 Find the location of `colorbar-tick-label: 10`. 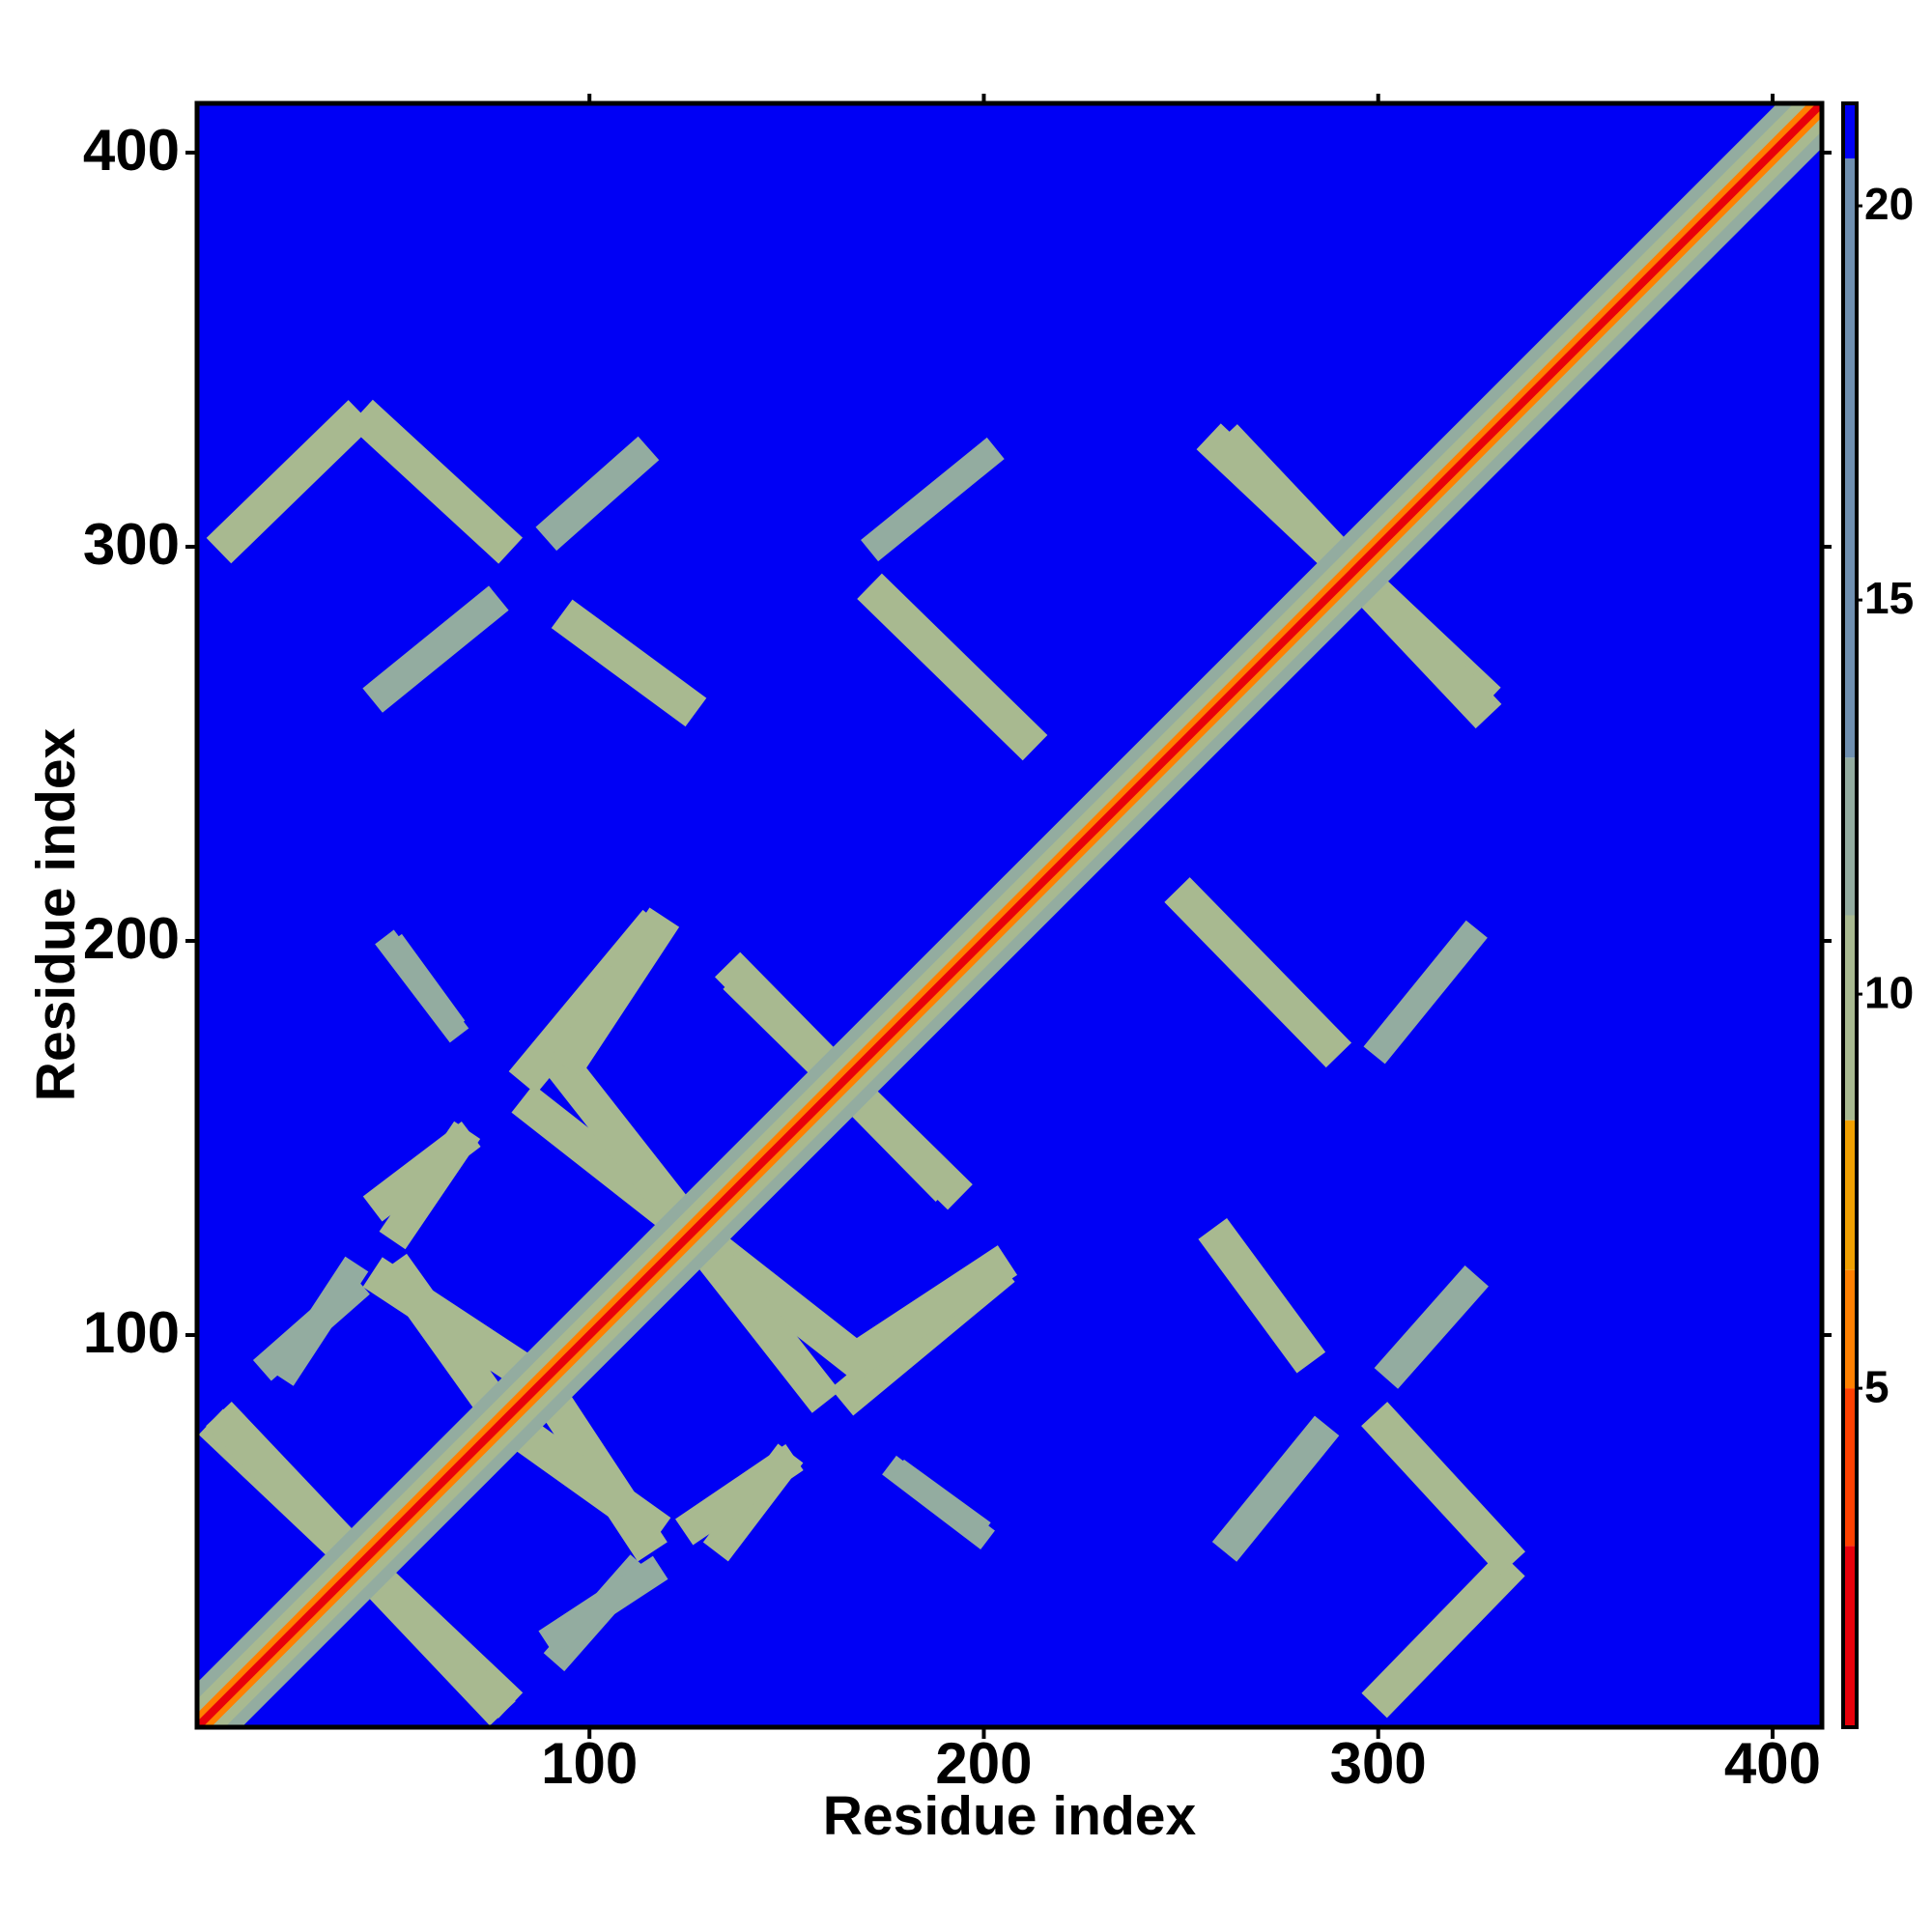

colorbar-tick-label: 10 is located at coordinates (1889, 992).